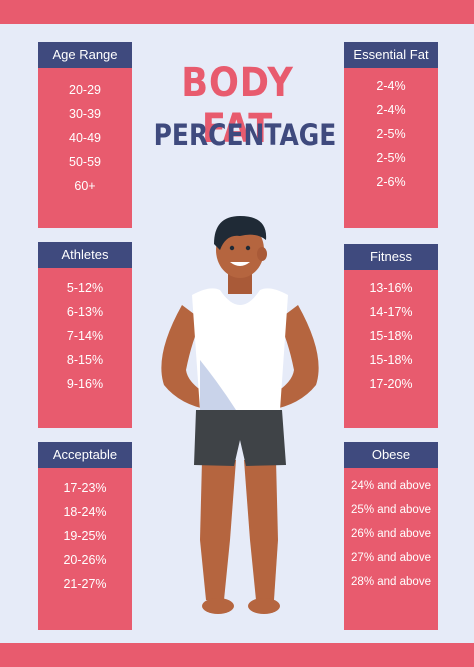  What do you see at coordinates (85, 560) in the screenshot?
I see `acceptable-value: 20-26%` at bounding box center [85, 560].